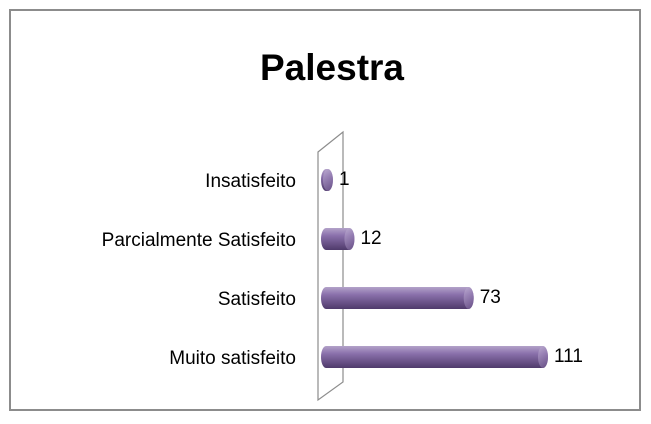  Describe the element at coordinates (332, 67) in the screenshot. I see `chart-title: Palestra` at that location.